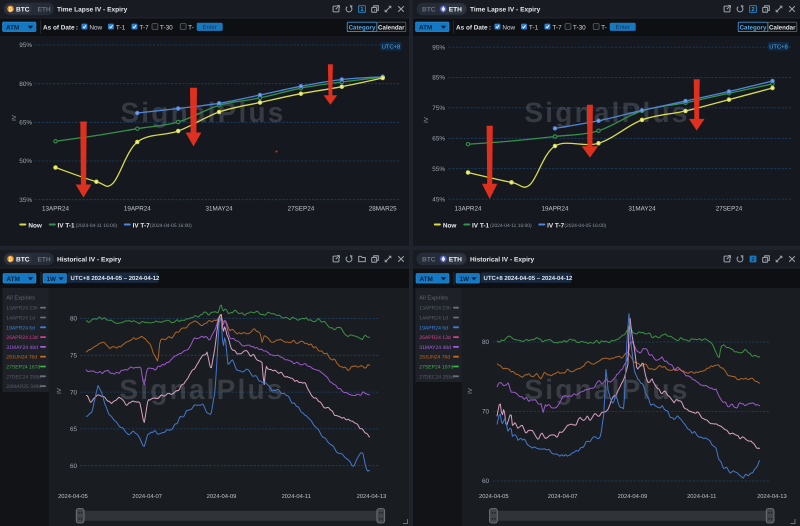  I want to click on svg-text: UTC+8 2024-04-05 – 2024-04-12, so click(529, 278).